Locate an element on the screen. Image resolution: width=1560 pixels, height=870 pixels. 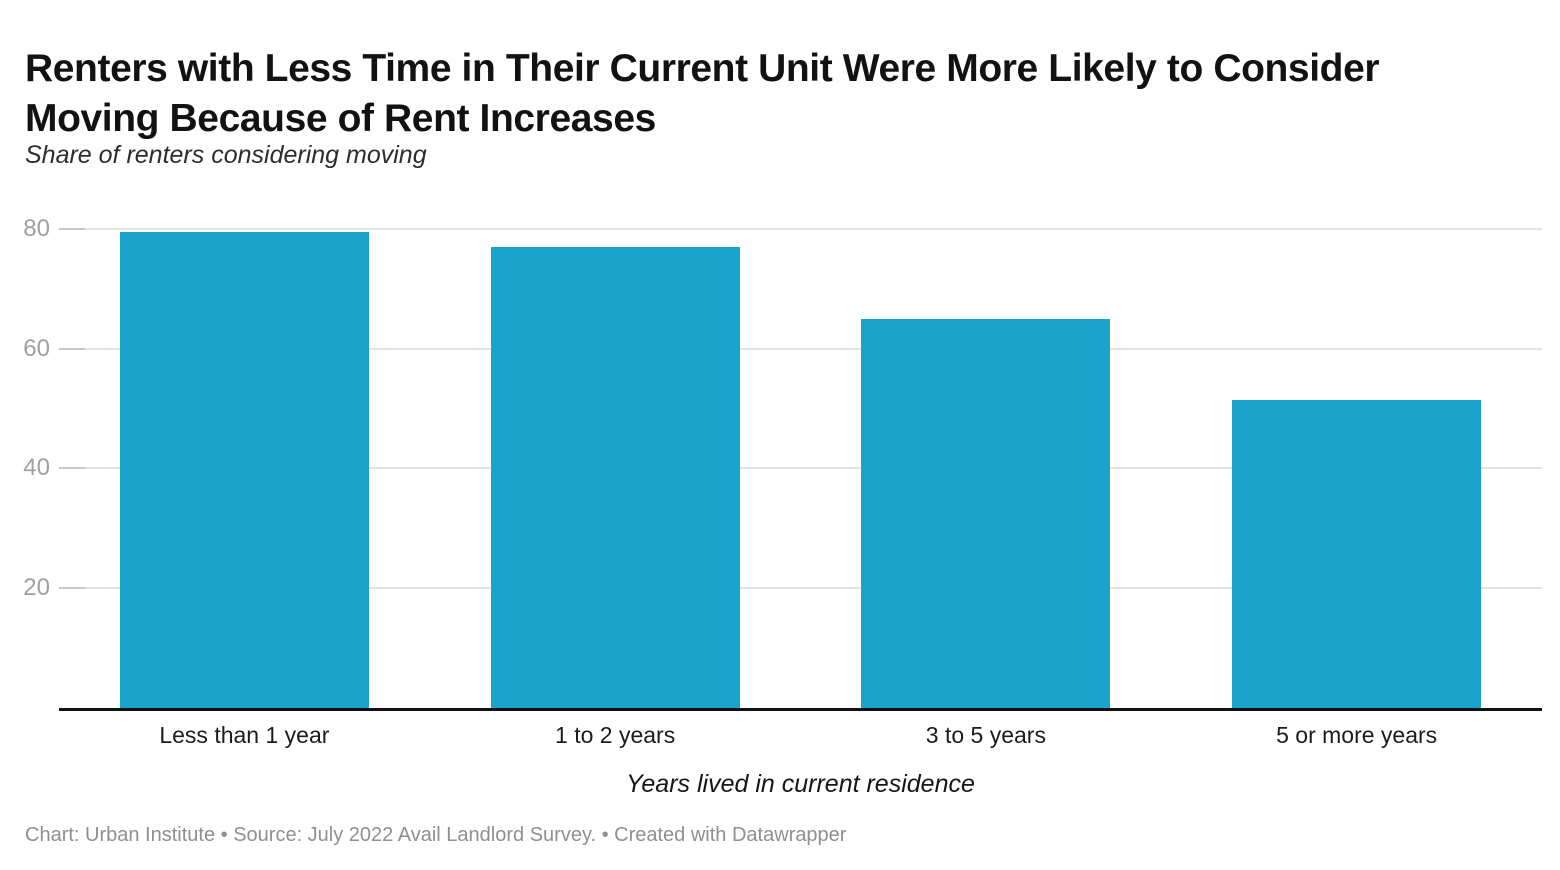
y-axis-tick-label-20: 20 is located at coordinates (36, 588).